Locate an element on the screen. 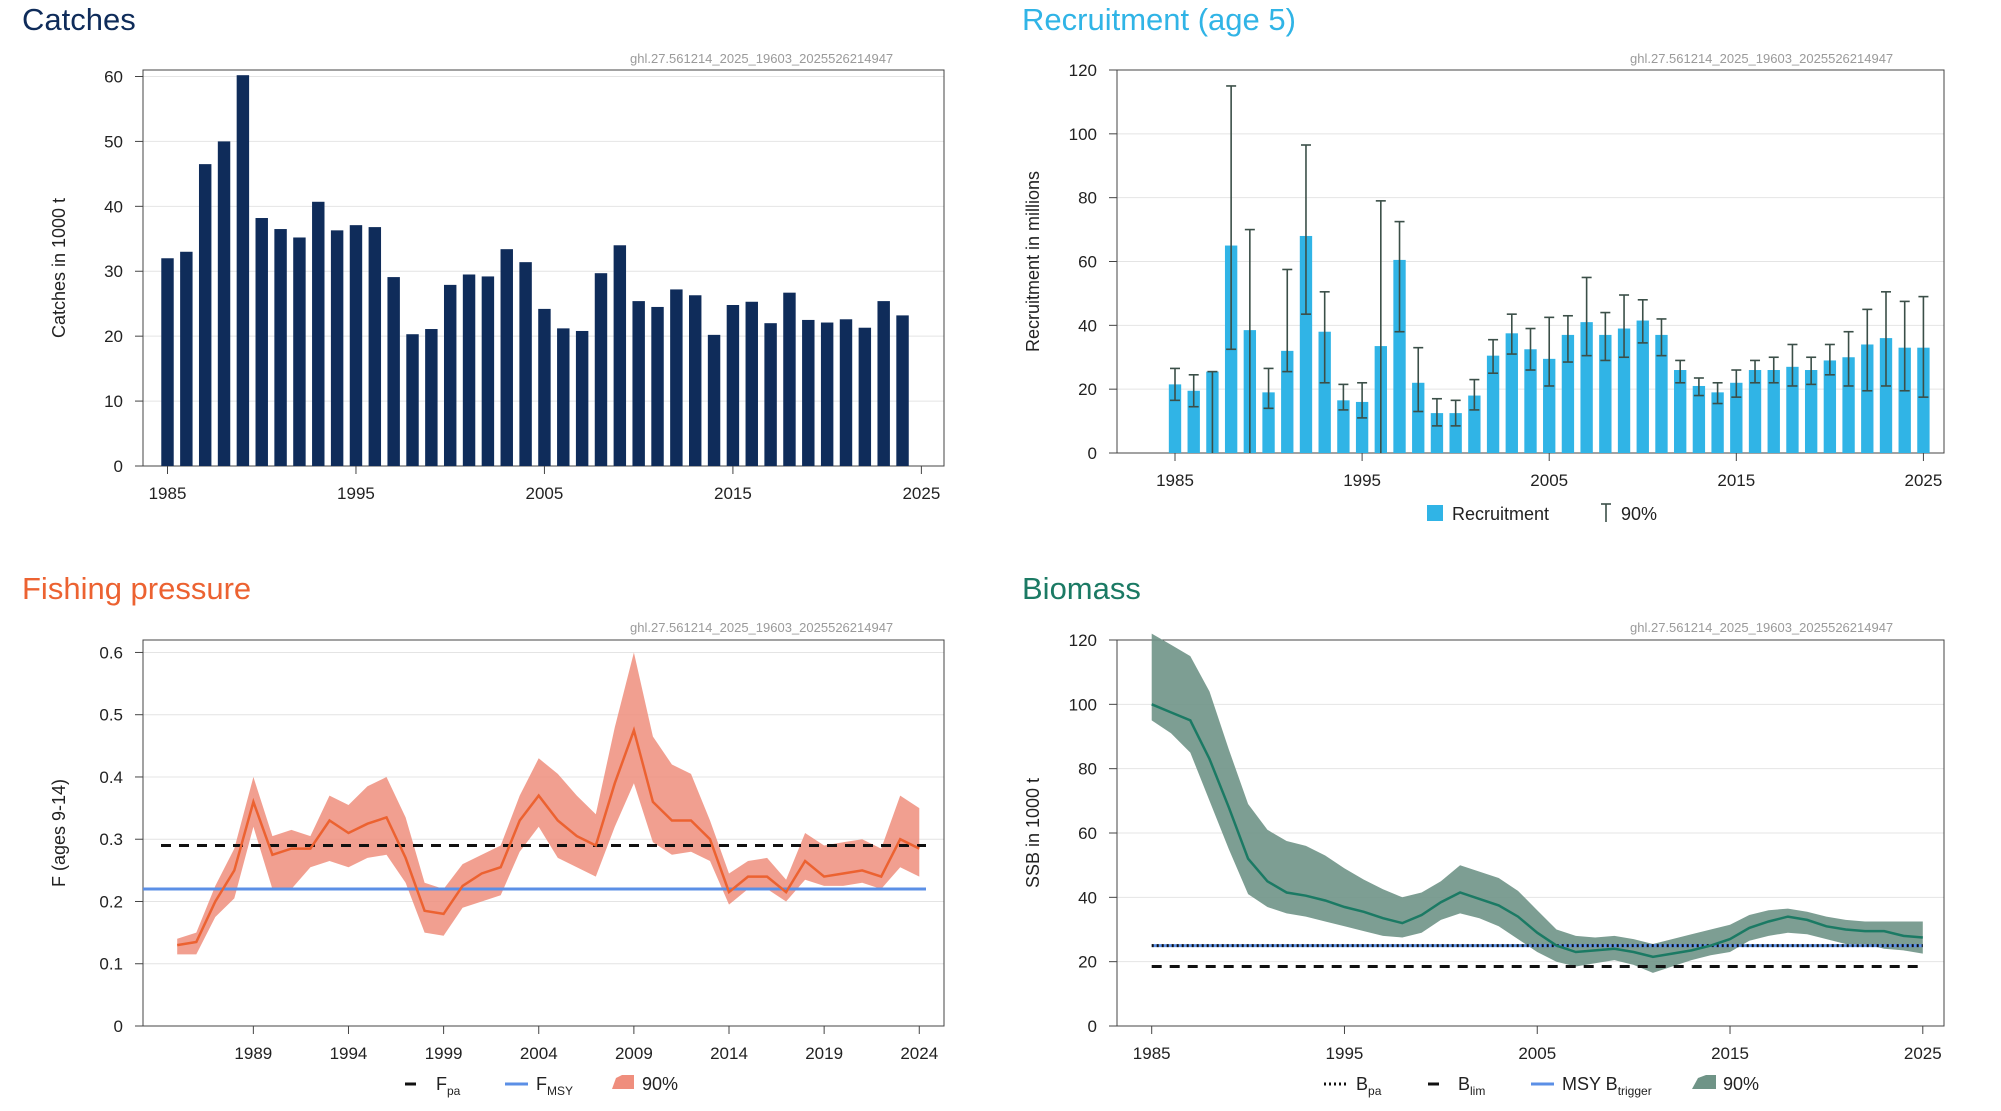 This screenshot has width=2001, height=1111. biomass-legend-bpa-label: Bpa is located at coordinates (1369, 1086).